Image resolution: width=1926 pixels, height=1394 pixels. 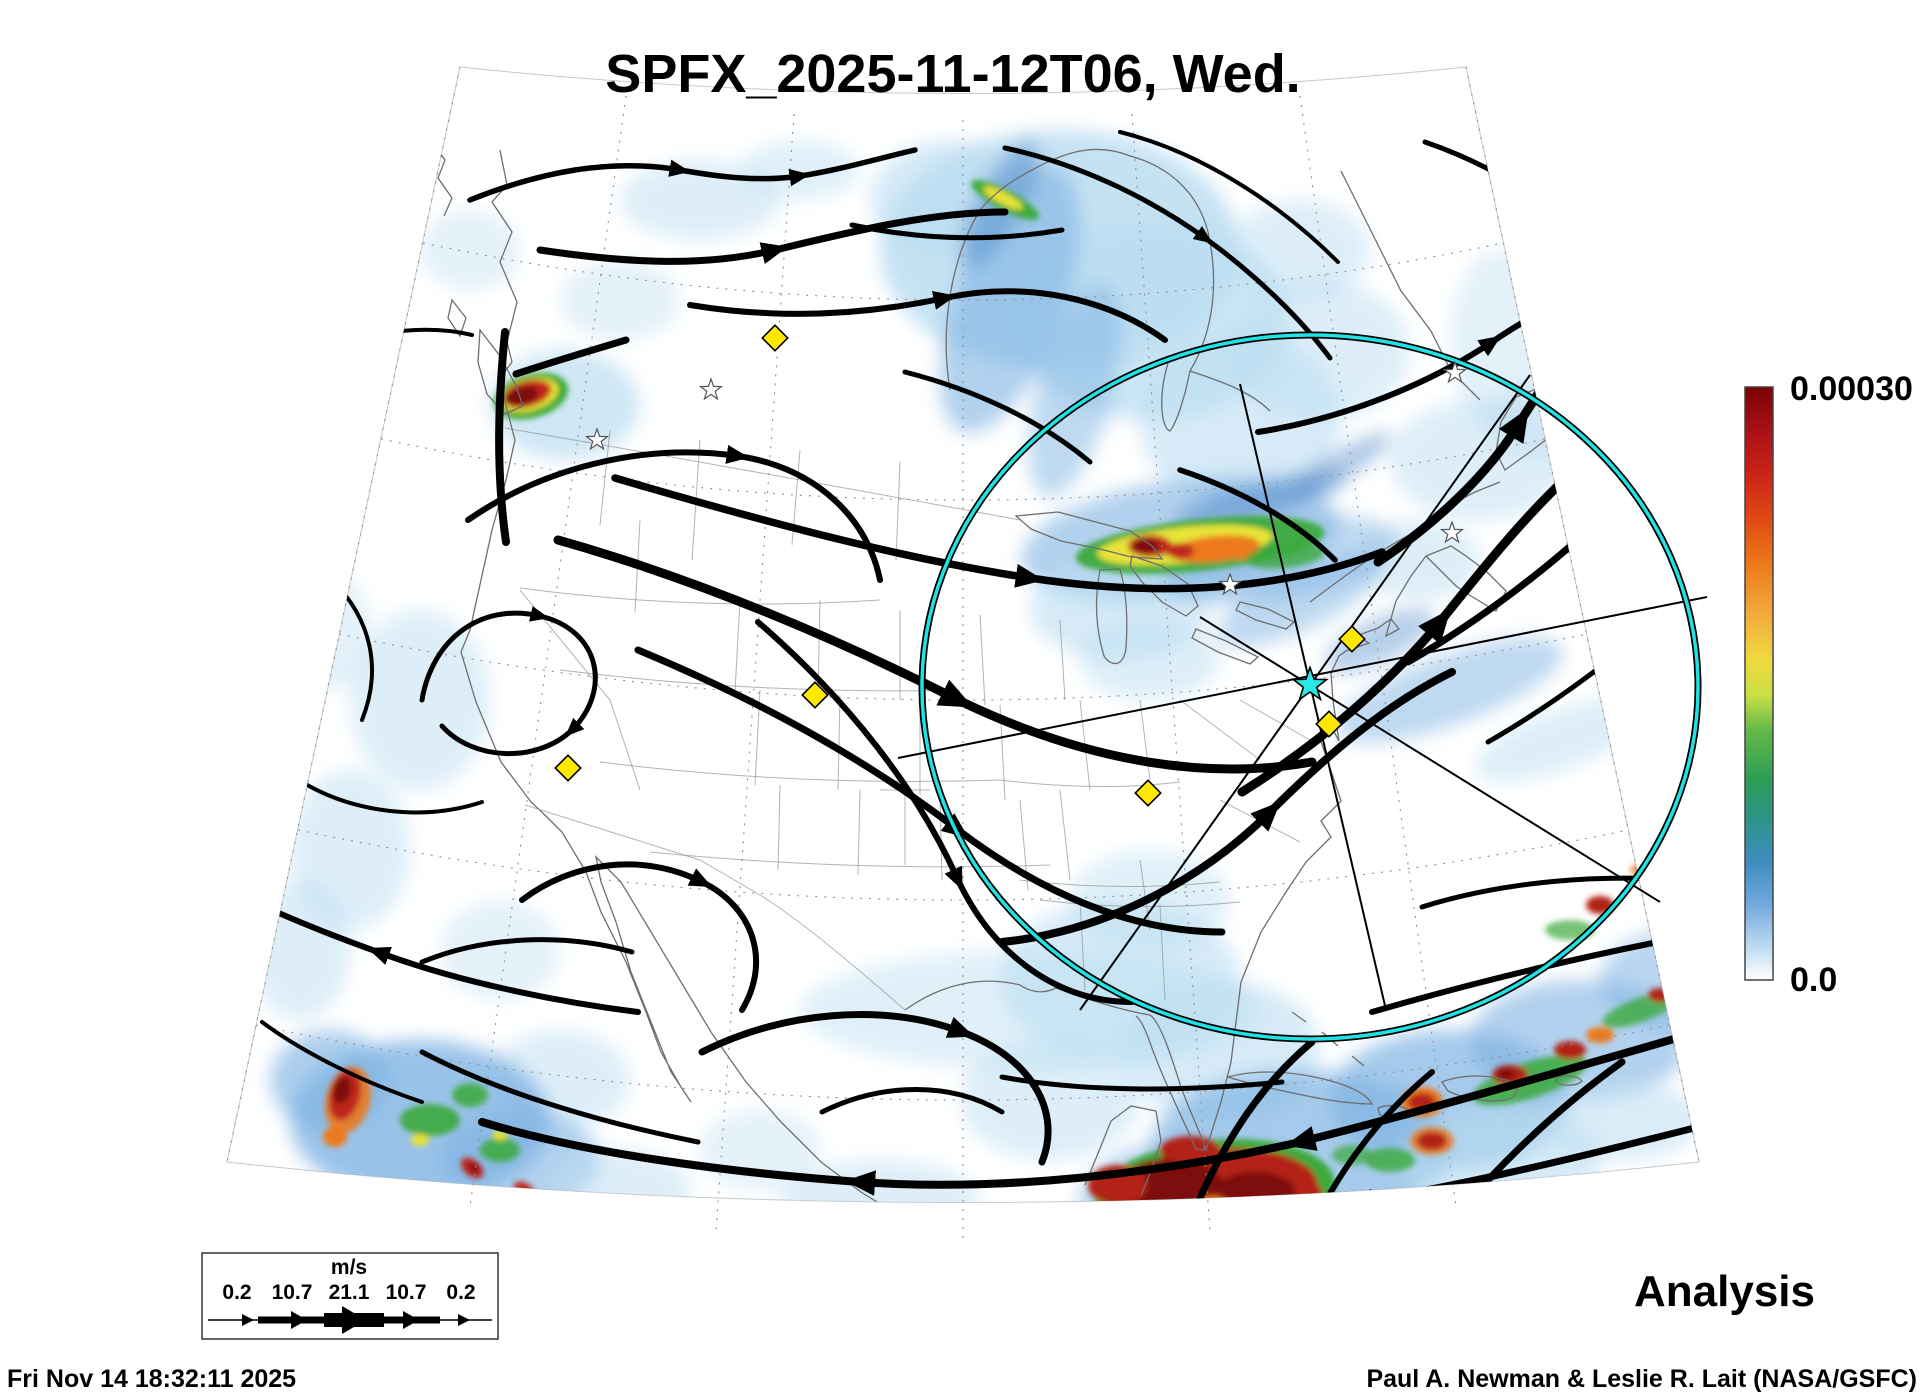 What do you see at coordinates (1724, 1291) in the screenshot?
I see `analysis-label: Analysis` at bounding box center [1724, 1291].